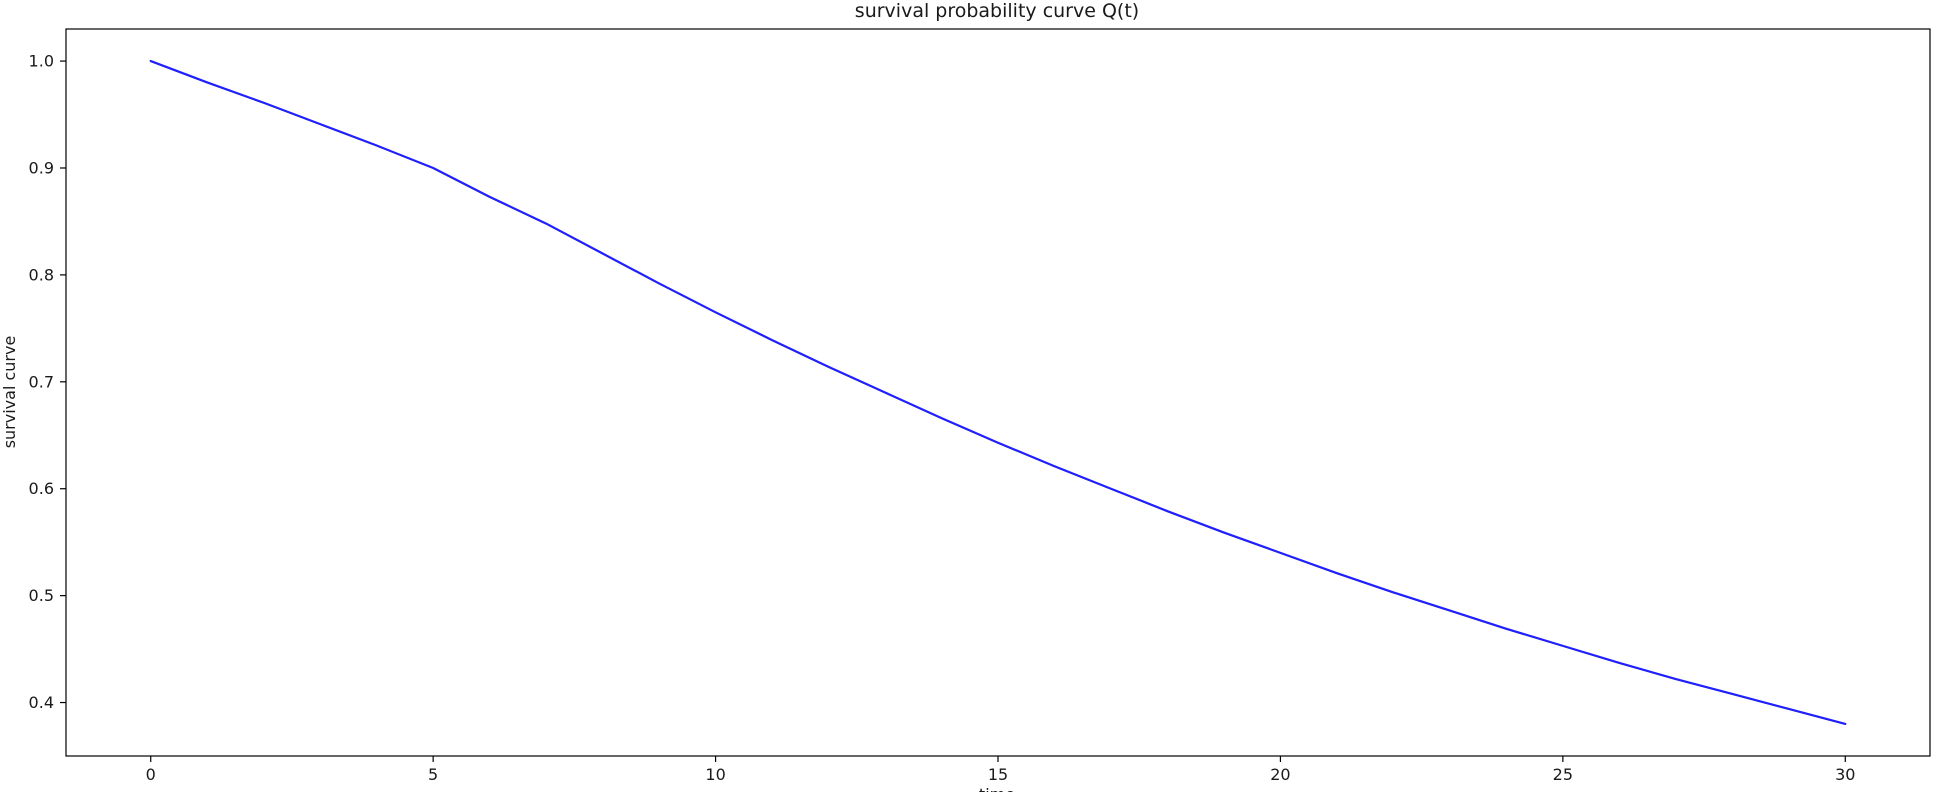  What do you see at coordinates (151, 774) in the screenshot?
I see `x-tick-label: 0` at bounding box center [151, 774].